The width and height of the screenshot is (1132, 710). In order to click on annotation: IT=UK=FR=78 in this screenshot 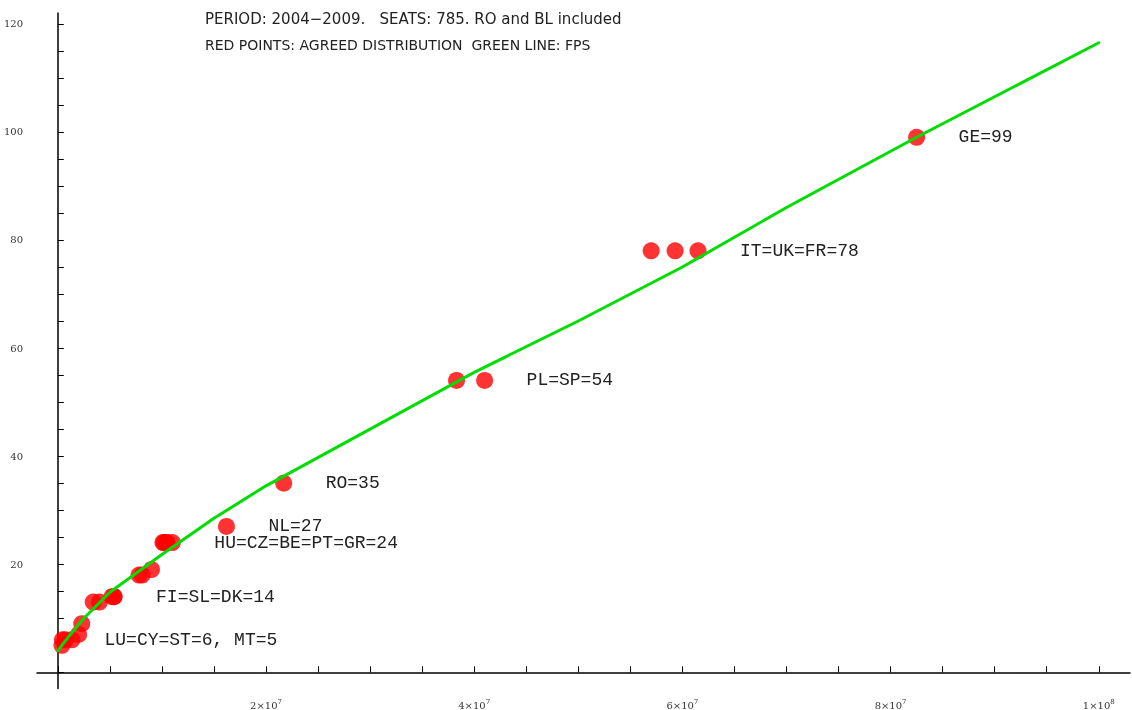, I will do `click(799, 250)`.